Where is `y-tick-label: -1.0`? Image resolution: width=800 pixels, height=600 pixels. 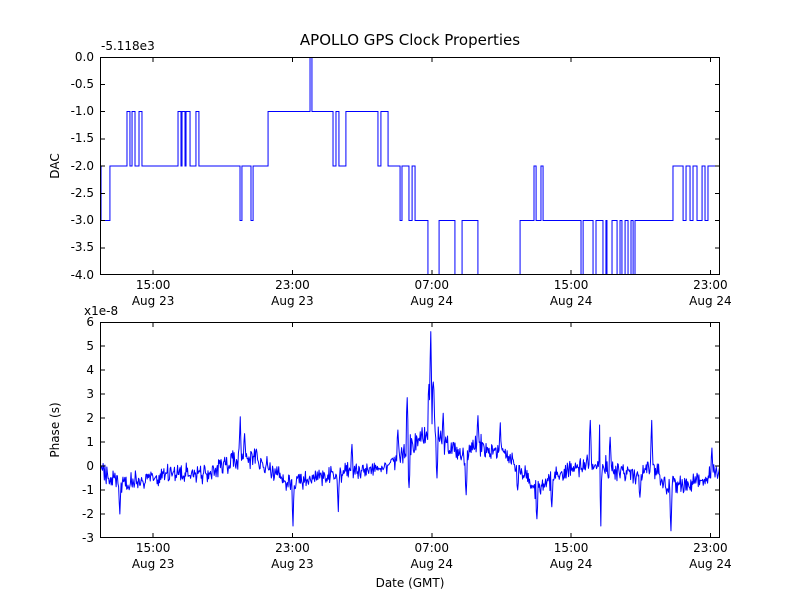 y-tick-label: -1.0 is located at coordinates (82, 111).